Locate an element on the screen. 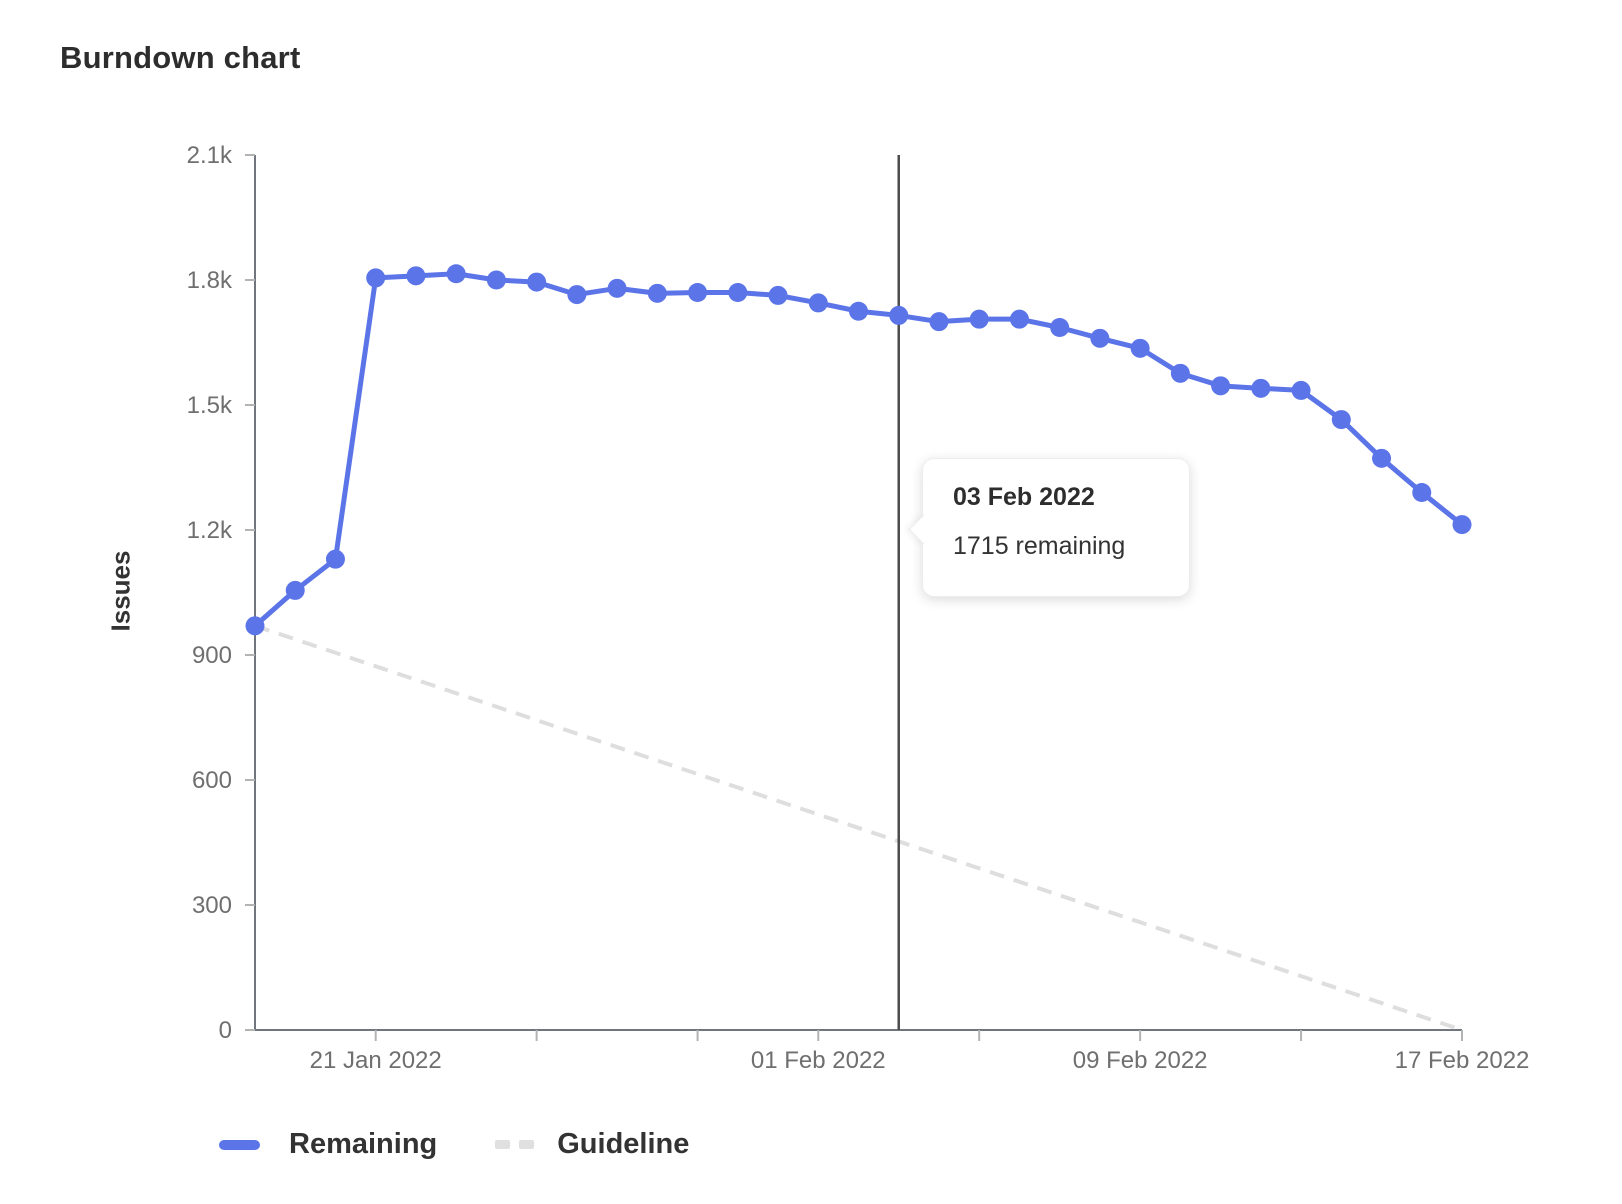 Image resolution: width=1622 pixels, height=1204 pixels. y-tick-label: 2.1k is located at coordinates (210, 155).